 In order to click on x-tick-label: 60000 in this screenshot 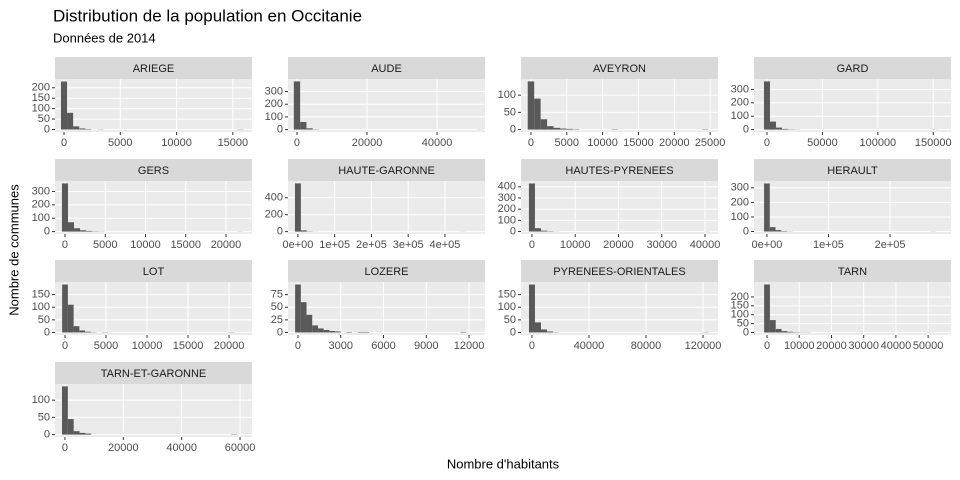, I will do `click(240, 448)`.